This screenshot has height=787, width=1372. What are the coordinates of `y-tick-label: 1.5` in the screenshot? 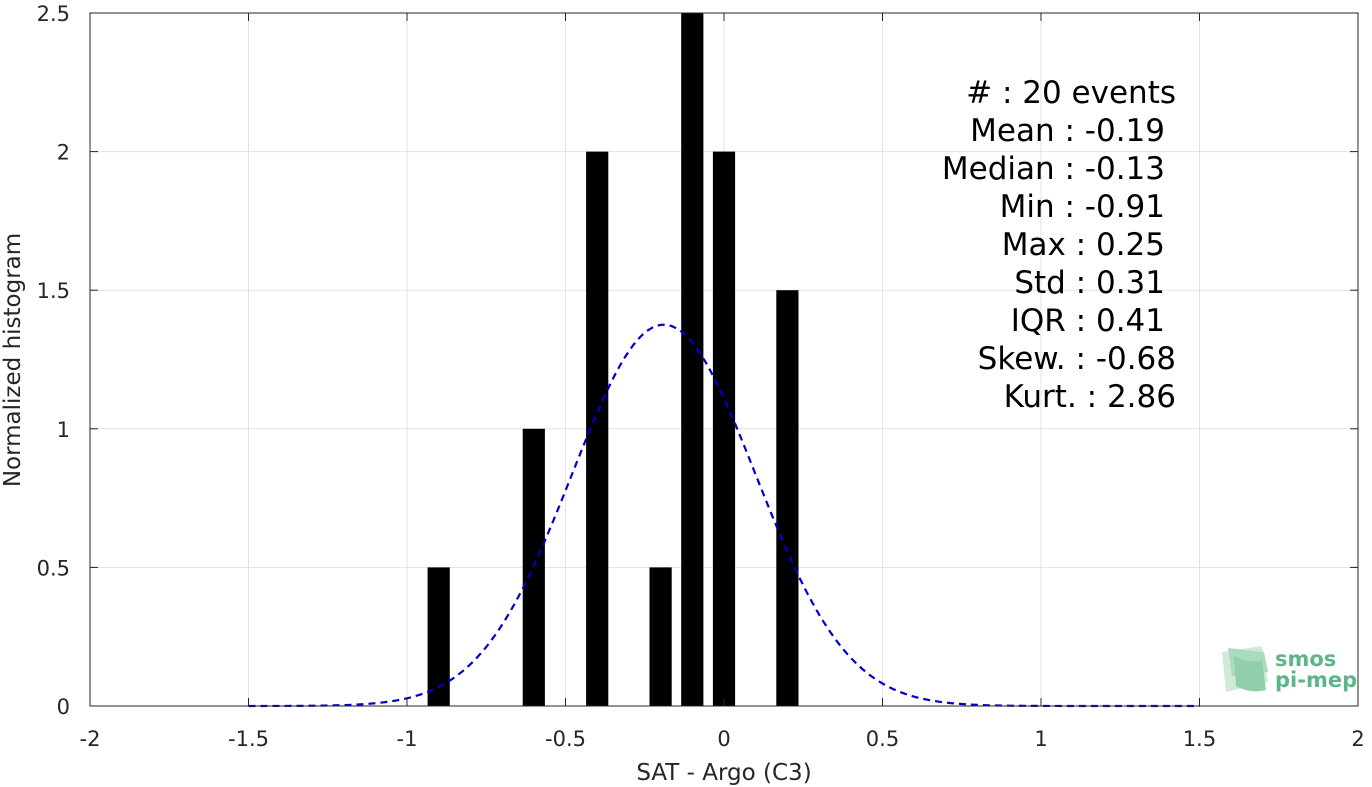 It's located at (53, 291).